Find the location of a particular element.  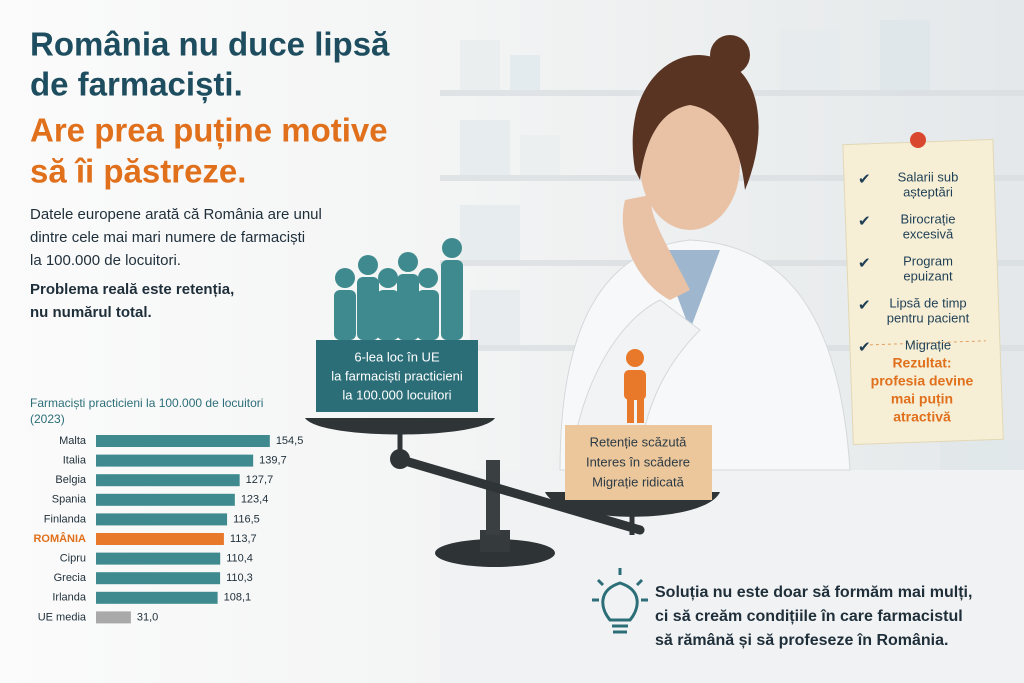

headline-accent: Are prea puține motive is located at coordinates (209, 131).